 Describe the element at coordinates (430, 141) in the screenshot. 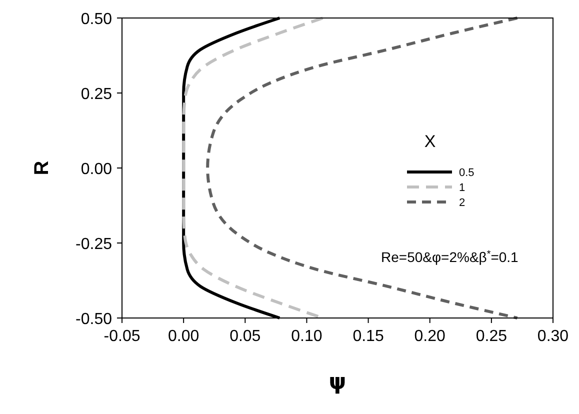

I see `legend-title: X` at that location.